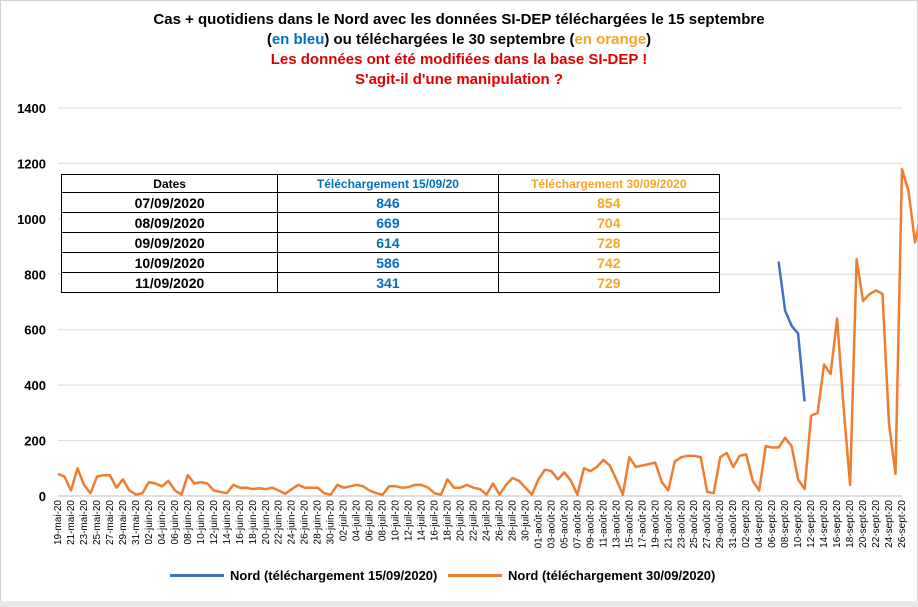 This screenshot has width=918, height=607. What do you see at coordinates (759, 524) in the screenshot?
I see `x-tick-label: 04-sept-20` at bounding box center [759, 524].